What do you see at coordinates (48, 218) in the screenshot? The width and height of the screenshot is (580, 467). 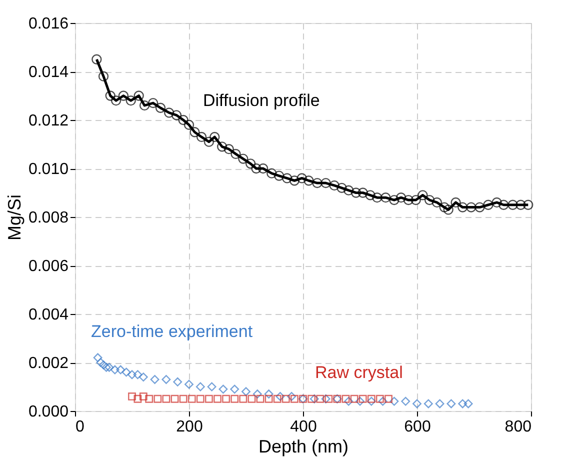 I see `y-tick-label: 0.008` at bounding box center [48, 218].